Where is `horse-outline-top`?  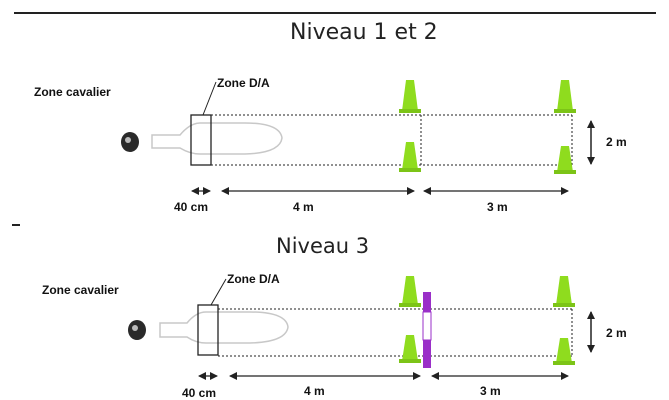
horse-outline-top is located at coordinates (217, 138).